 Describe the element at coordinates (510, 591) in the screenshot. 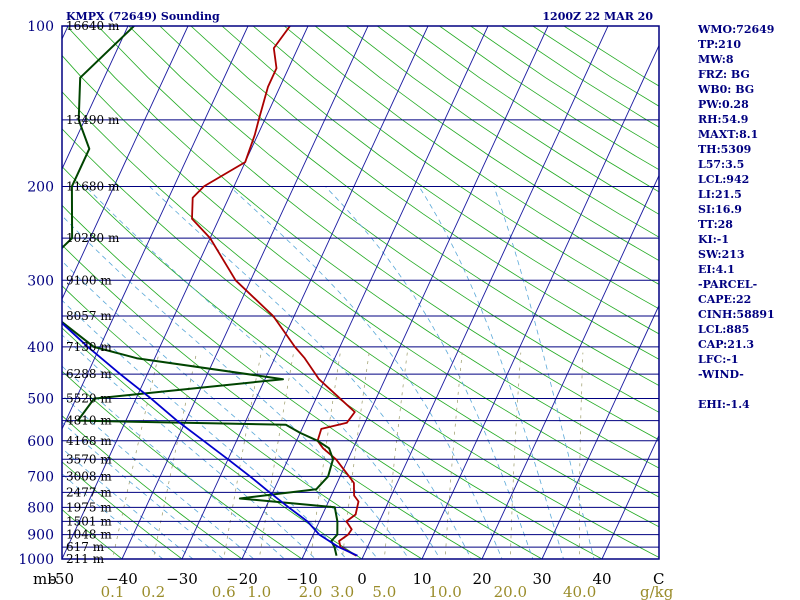

I see `mixing-ratio-tick-label: 20.0` at that location.